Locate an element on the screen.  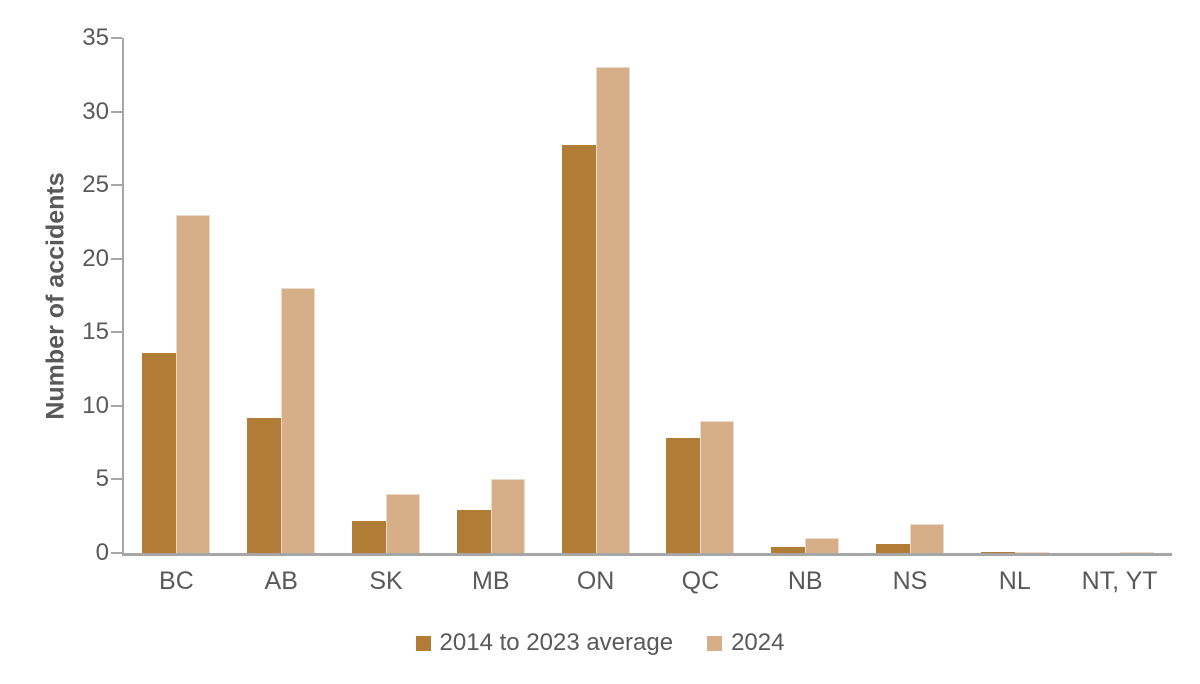
x-axis-label: BC is located at coordinates (176, 581).